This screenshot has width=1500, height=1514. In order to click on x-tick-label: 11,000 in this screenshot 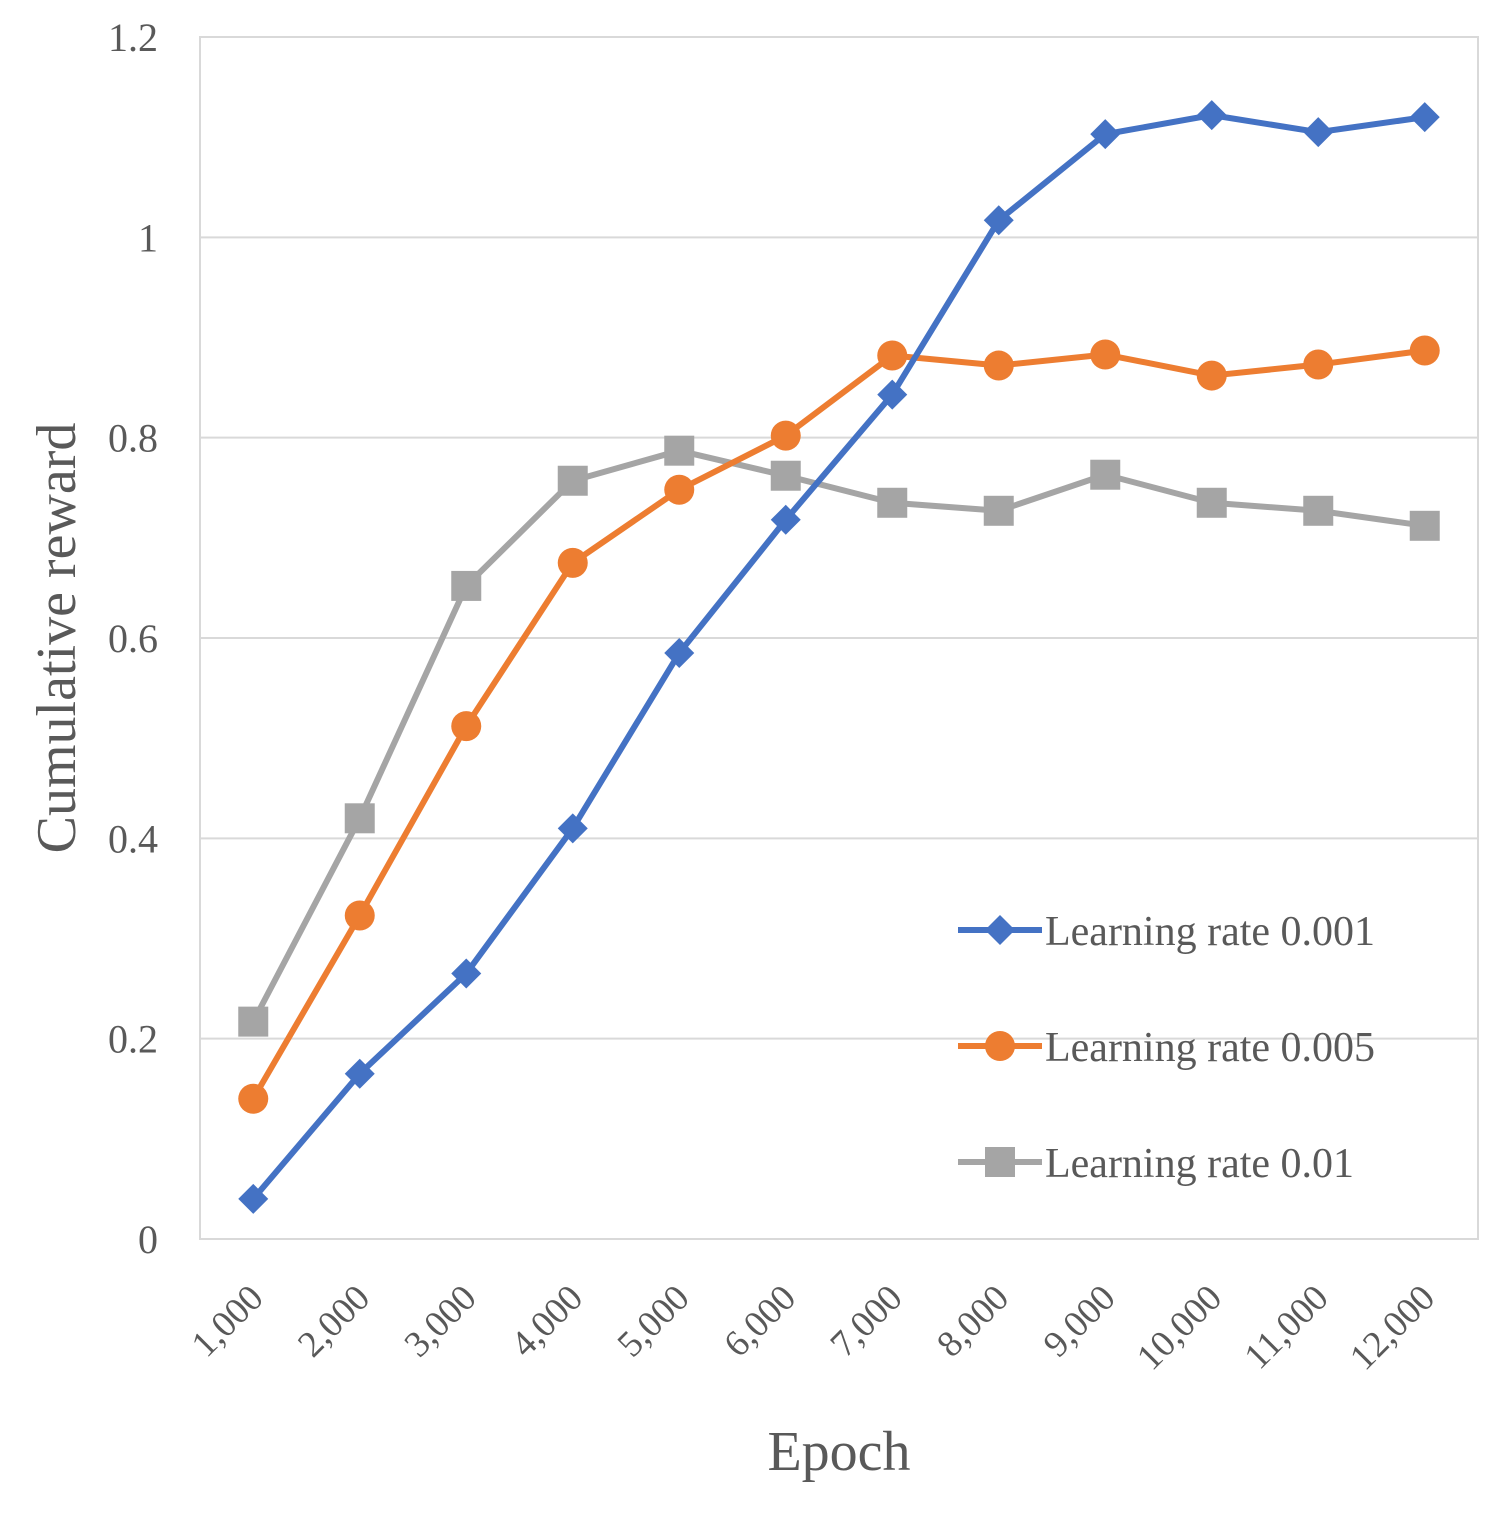, I will do `click(1287, 1327)`.